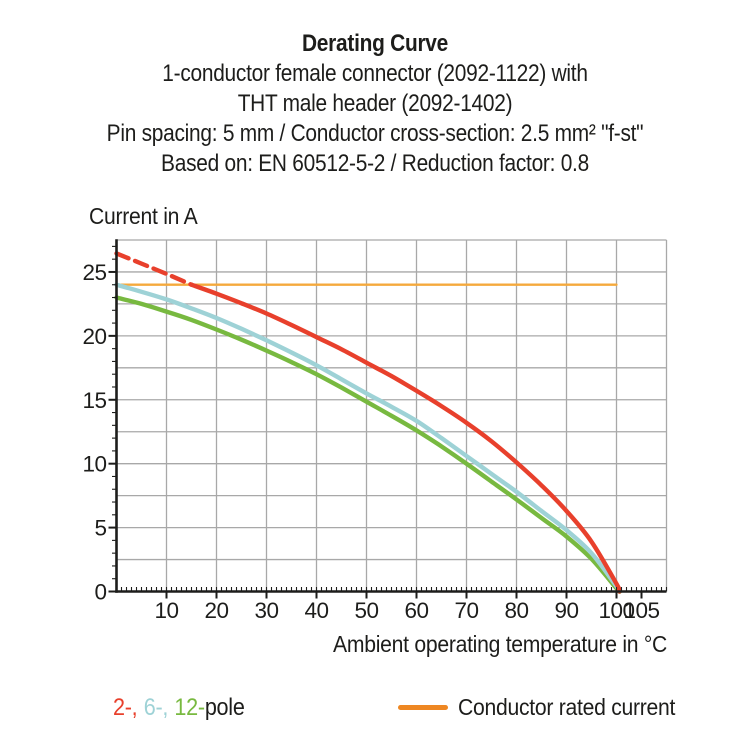 The width and height of the screenshot is (750, 750). Describe the element at coordinates (641, 610) in the screenshot. I see `x-tick-label-105: 105` at that location.